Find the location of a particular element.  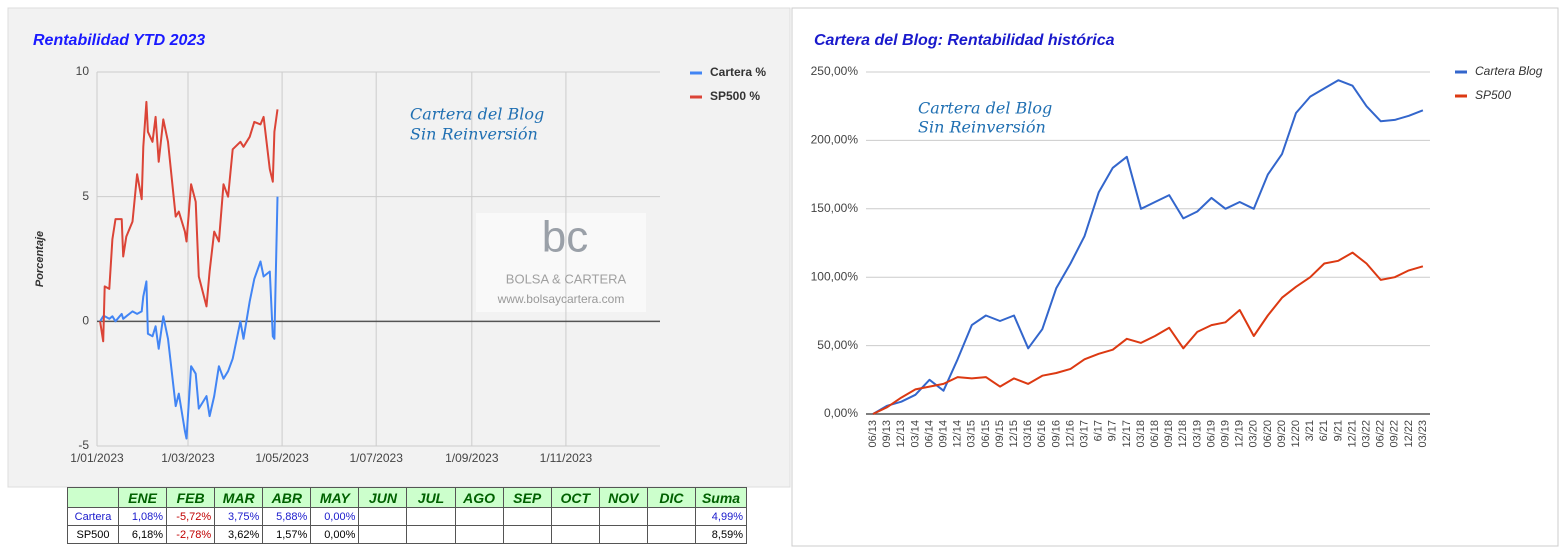

value-cell: 8,59% is located at coordinates (721, 534).